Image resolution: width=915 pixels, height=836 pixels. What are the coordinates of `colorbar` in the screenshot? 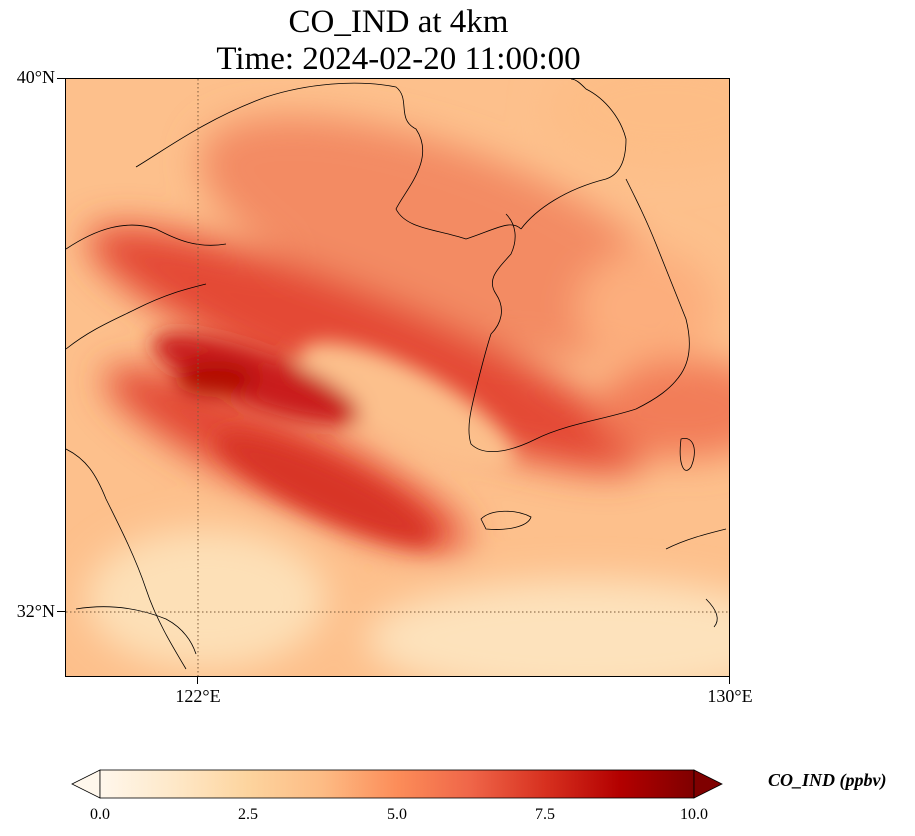 It's located at (397, 784).